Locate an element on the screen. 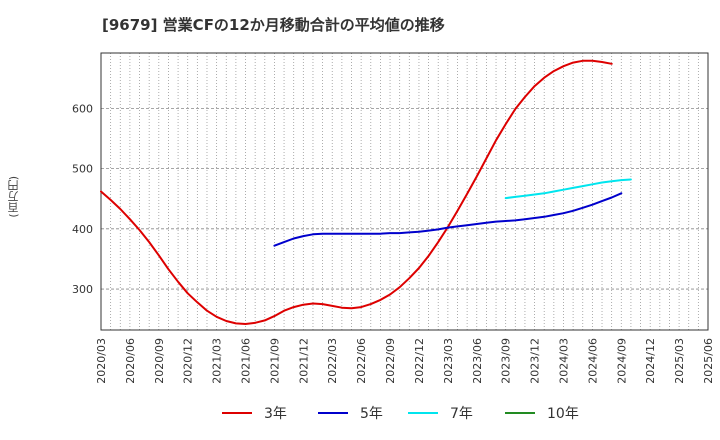  x-tick-label: 2023/03 is located at coordinates (448, 361).